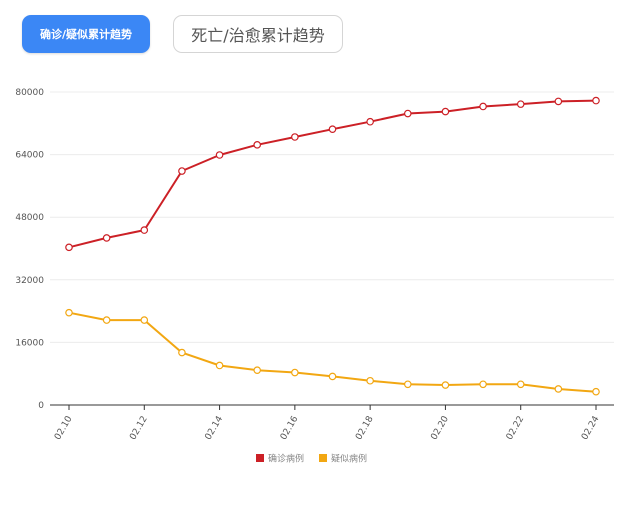 The height and width of the screenshot is (505, 629). Describe the element at coordinates (41, 406) in the screenshot. I see `y-tick-label: 0` at that location.